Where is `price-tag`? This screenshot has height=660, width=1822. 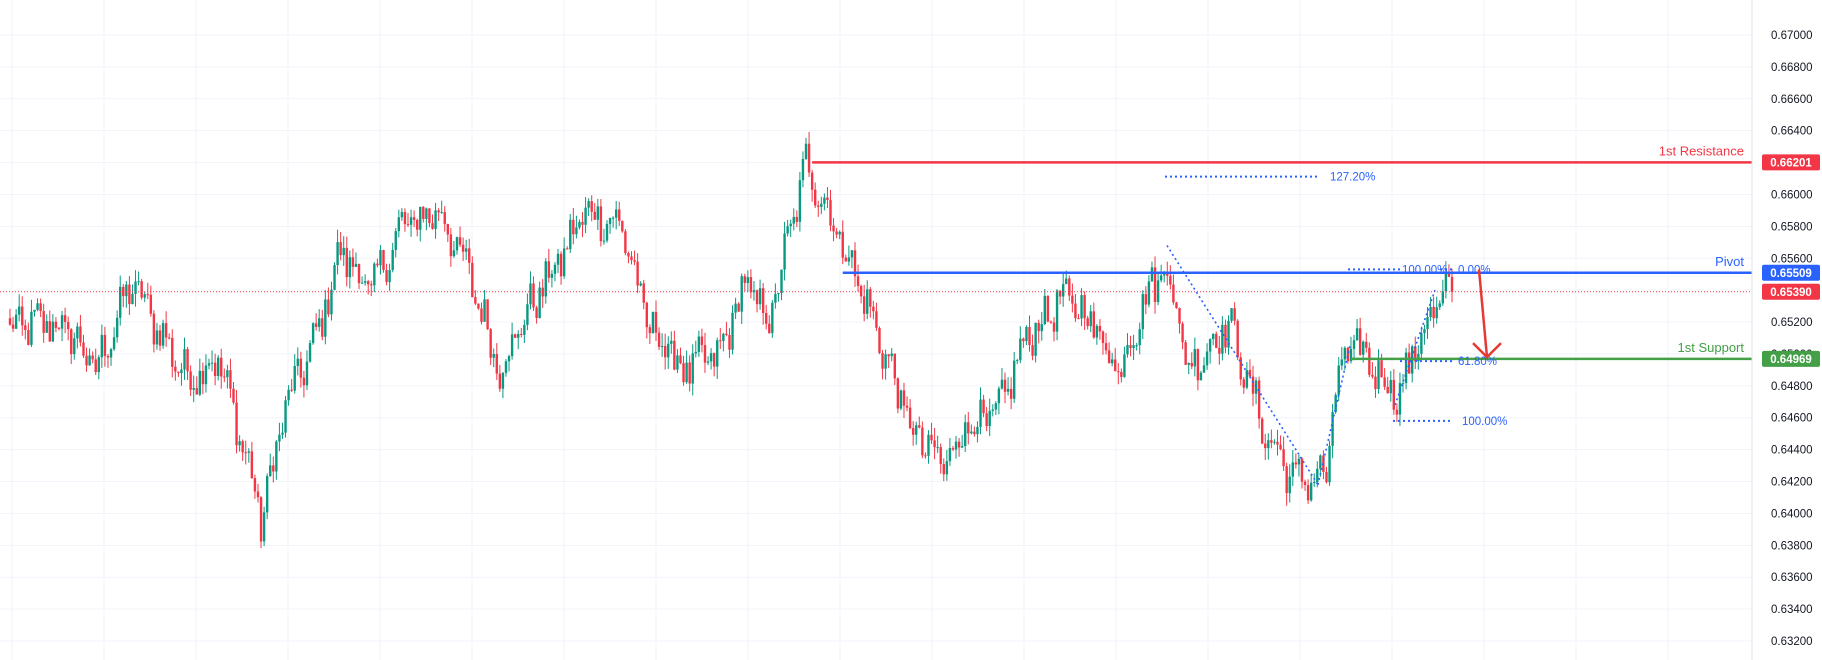 price-tag is located at coordinates (1791, 358).